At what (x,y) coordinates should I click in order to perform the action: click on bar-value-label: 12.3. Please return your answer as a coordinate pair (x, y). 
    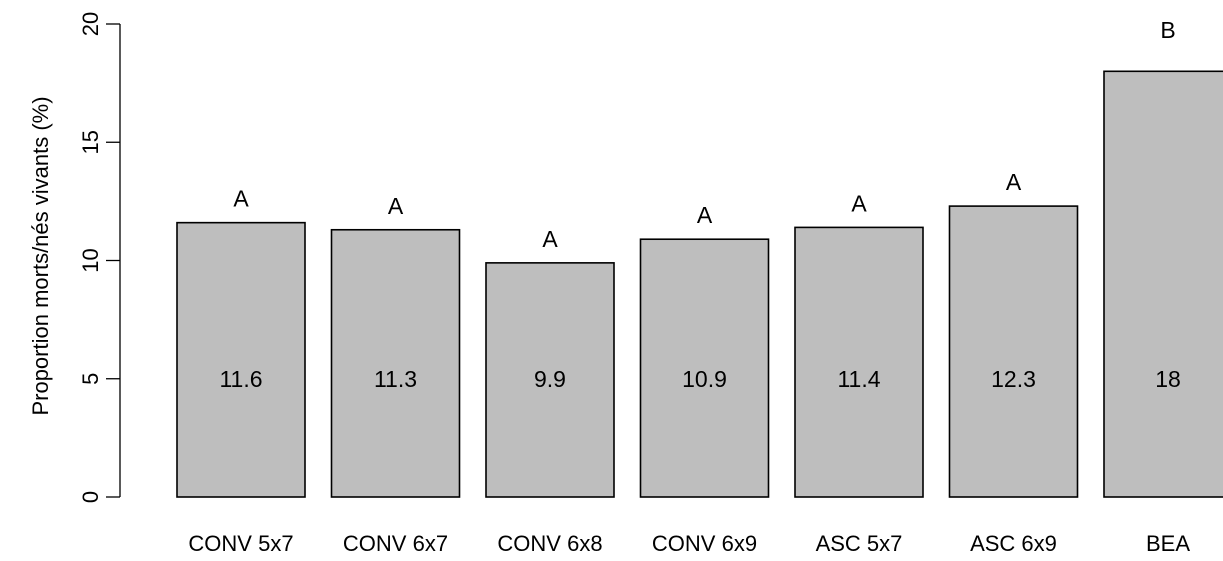
    Looking at the image, I should click on (1013, 379).